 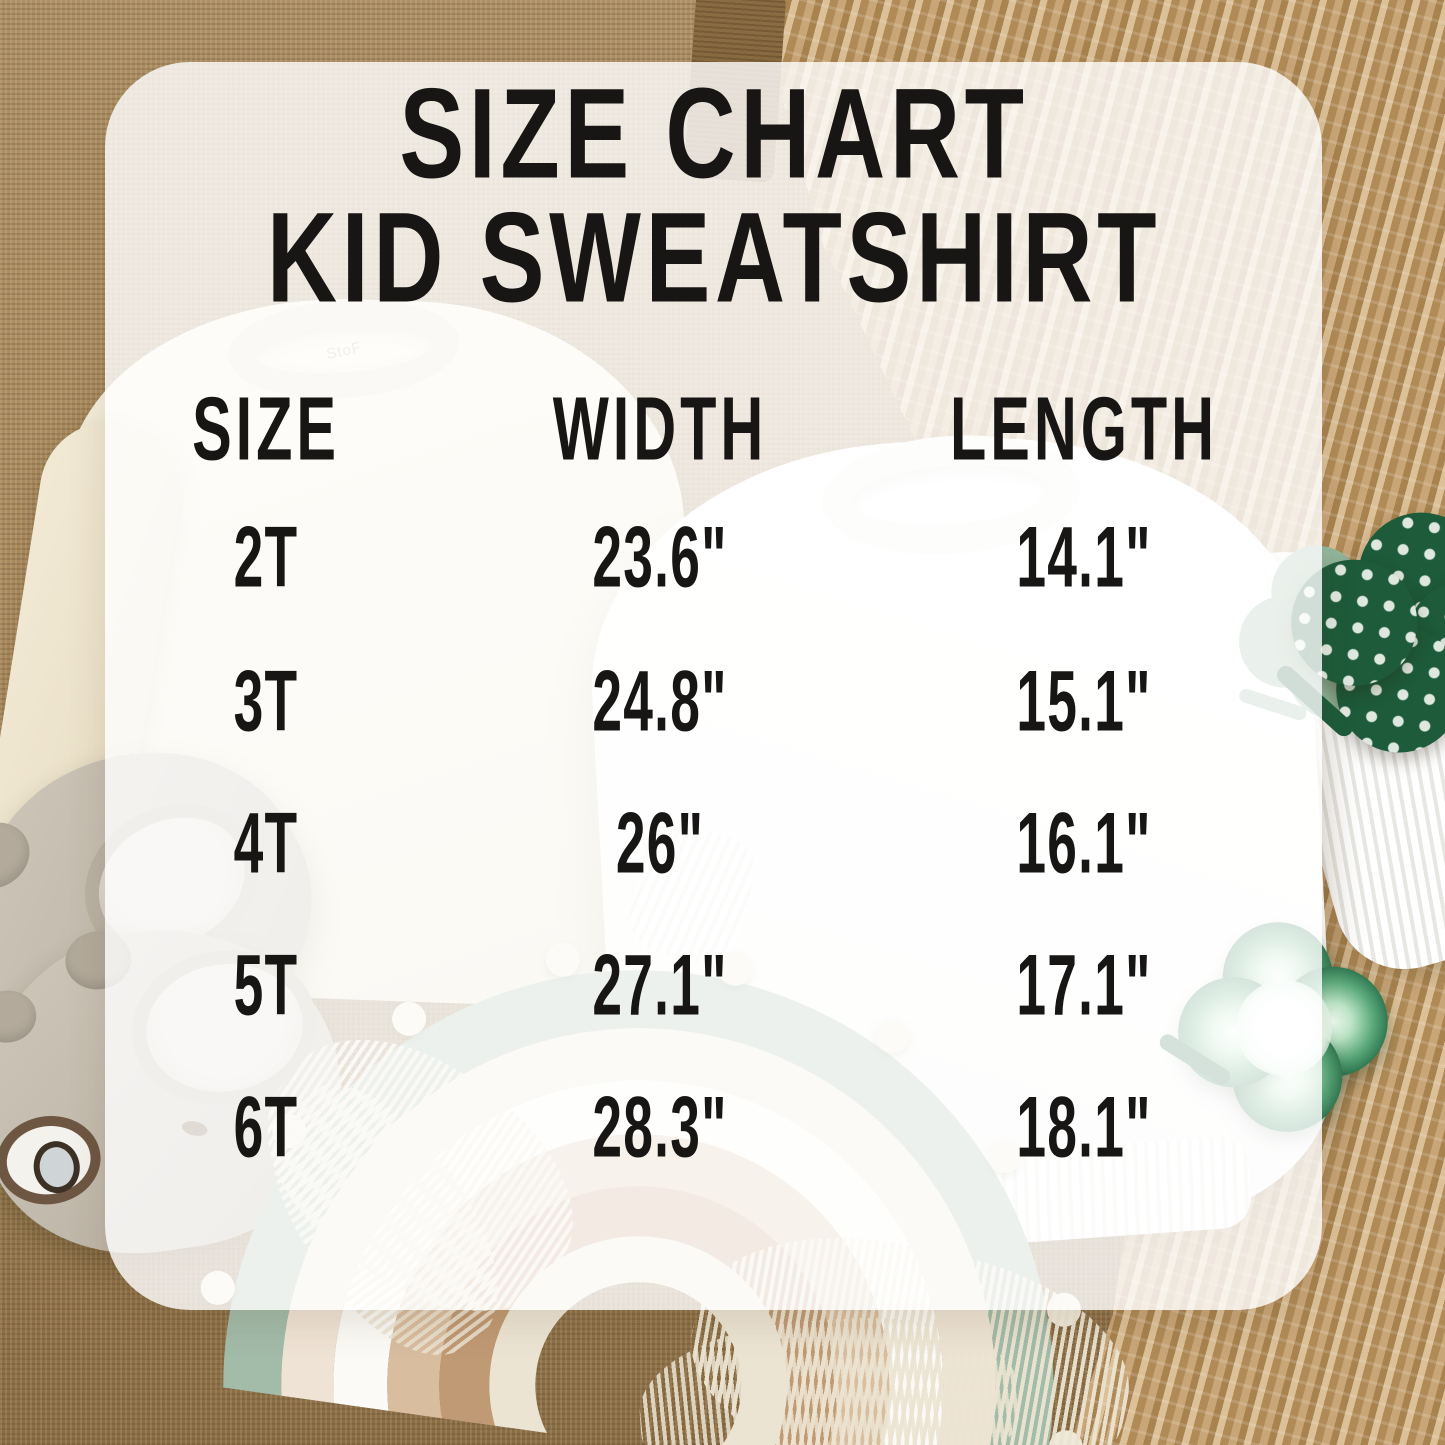 What do you see at coordinates (1084, 1127) in the screenshot?
I see `length-cell: 18.1"` at bounding box center [1084, 1127].